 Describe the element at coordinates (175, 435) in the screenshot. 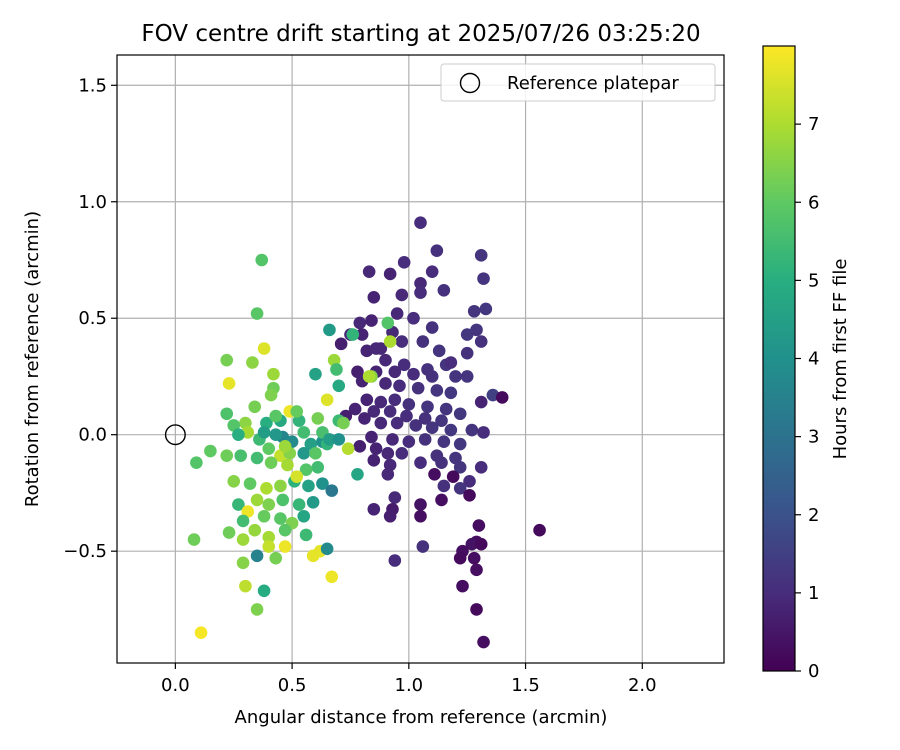

I see `reference-marker` at that location.